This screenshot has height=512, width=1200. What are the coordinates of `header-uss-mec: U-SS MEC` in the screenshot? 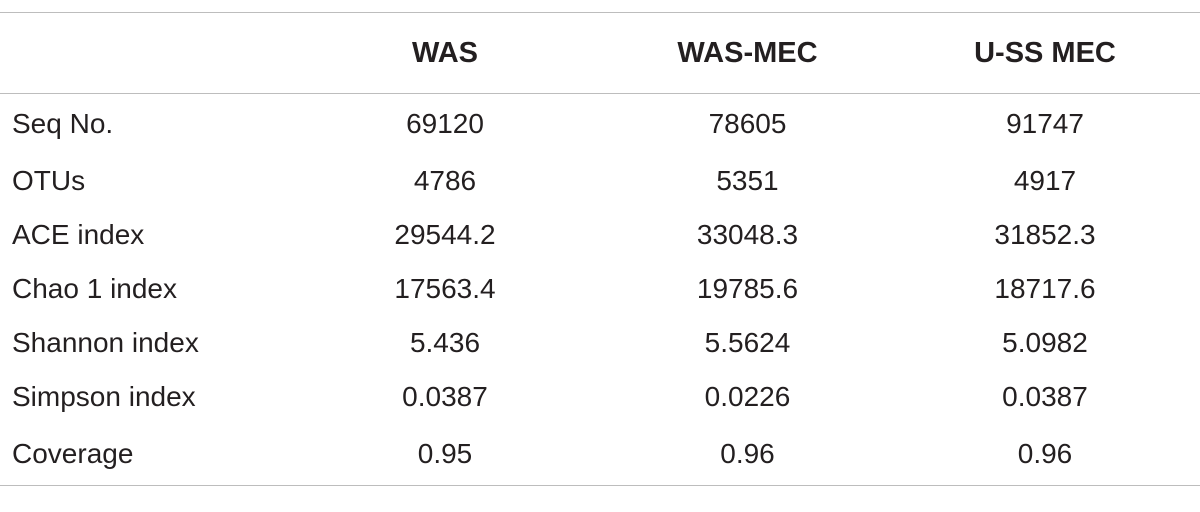 It's located at (1045, 52).